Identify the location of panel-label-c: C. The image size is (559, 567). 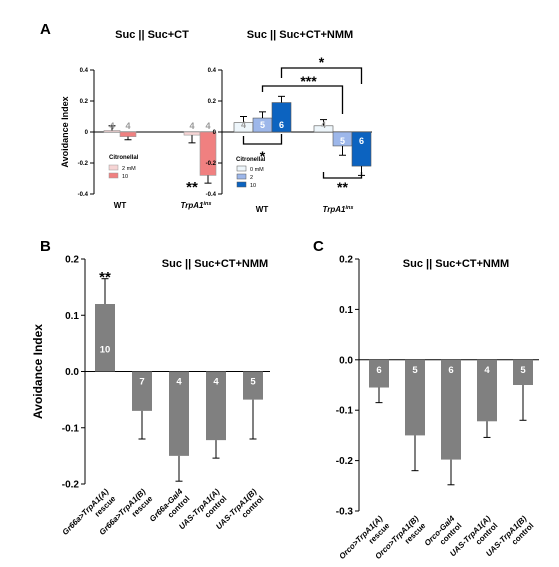
(318, 246).